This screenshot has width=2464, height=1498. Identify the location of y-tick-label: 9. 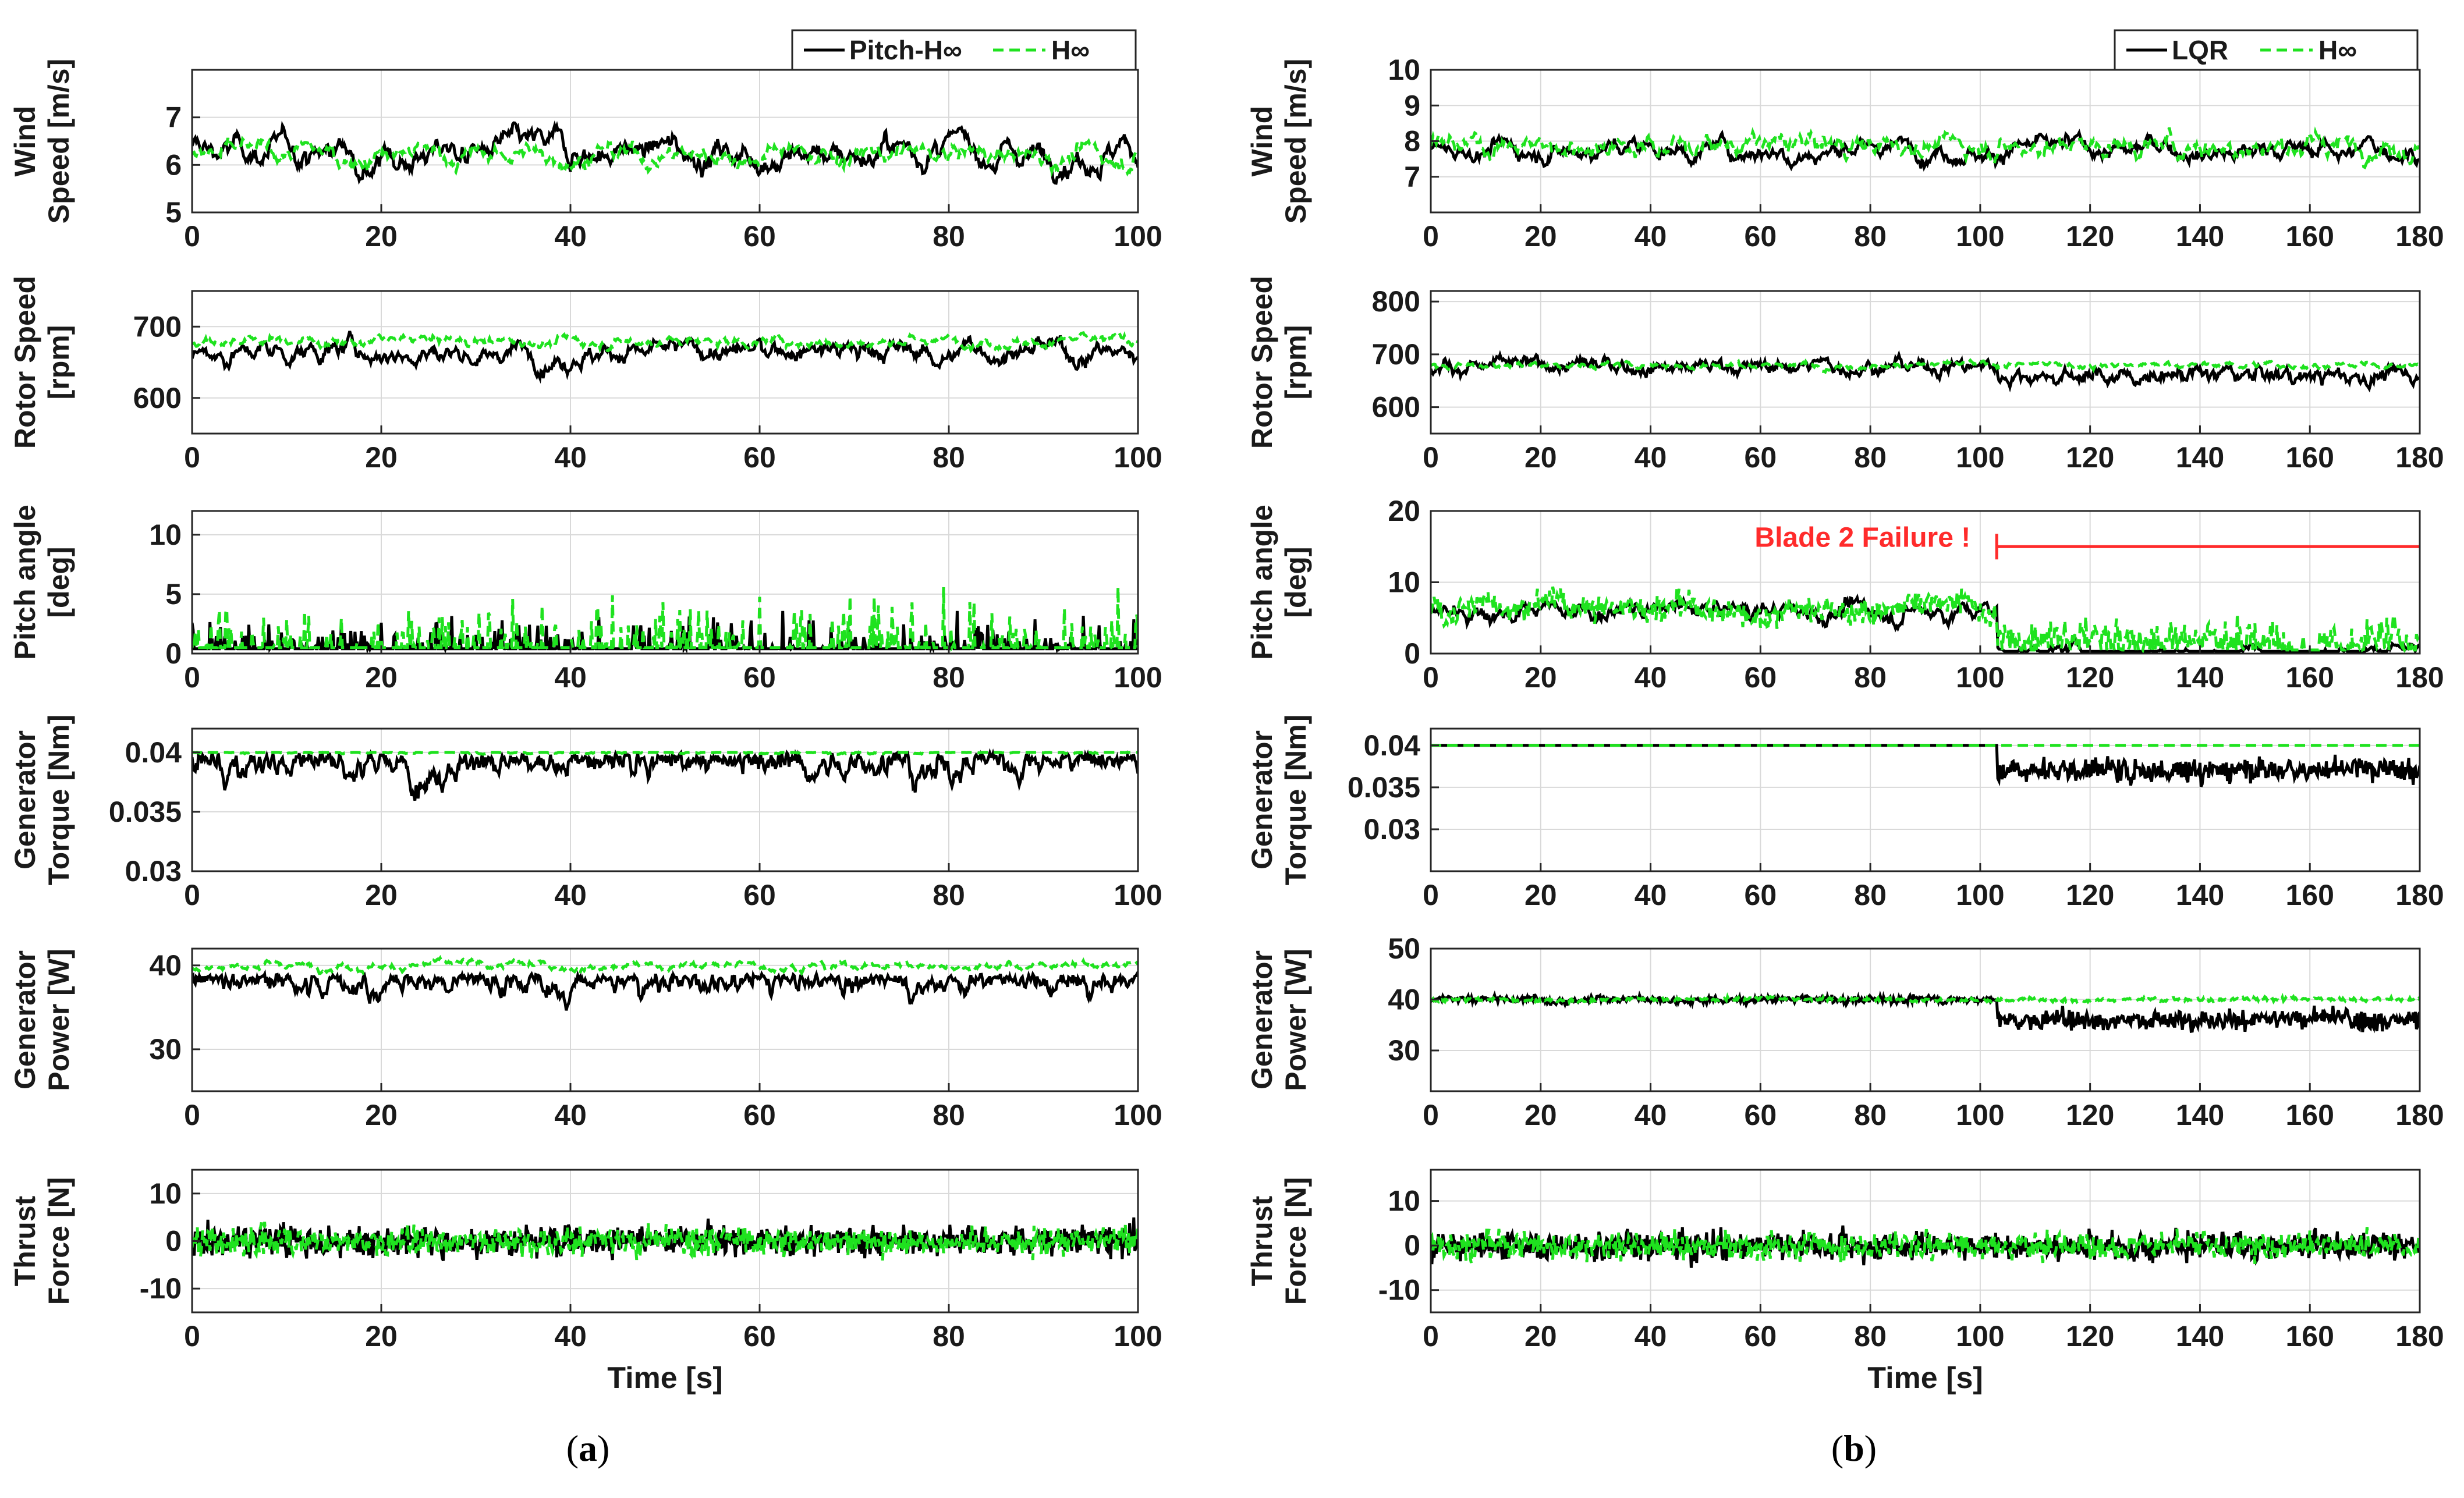
(1412, 105).